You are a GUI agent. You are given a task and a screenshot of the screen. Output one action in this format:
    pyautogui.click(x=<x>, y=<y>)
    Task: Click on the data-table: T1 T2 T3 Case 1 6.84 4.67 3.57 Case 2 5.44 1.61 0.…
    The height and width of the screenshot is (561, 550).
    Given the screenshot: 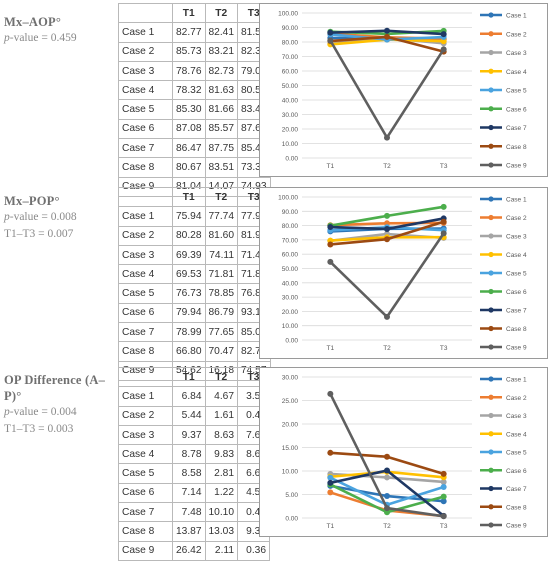 What is the action you would take?
    pyautogui.click(x=194, y=463)
    